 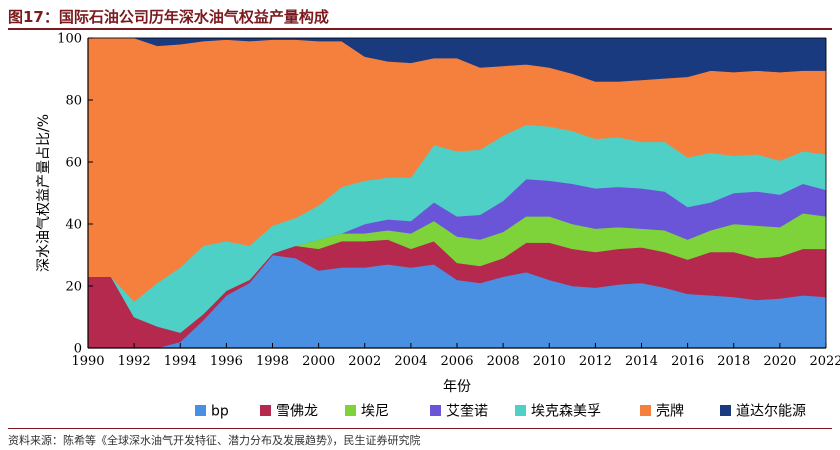 What do you see at coordinates (771, 412) in the screenshot?
I see `legend-label: 道达尔能源` at bounding box center [771, 412].